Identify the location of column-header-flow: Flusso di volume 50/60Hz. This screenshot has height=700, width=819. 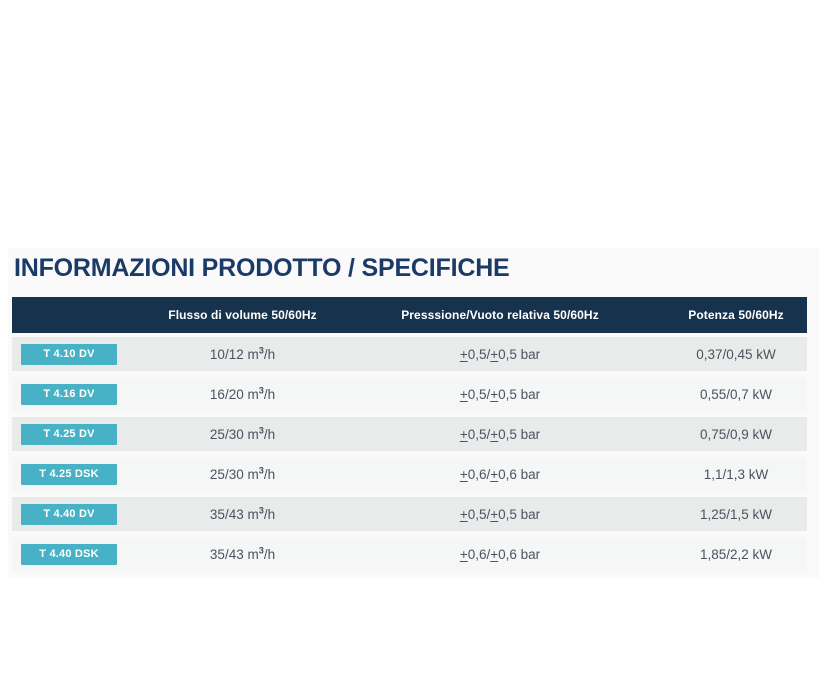
(242, 315).